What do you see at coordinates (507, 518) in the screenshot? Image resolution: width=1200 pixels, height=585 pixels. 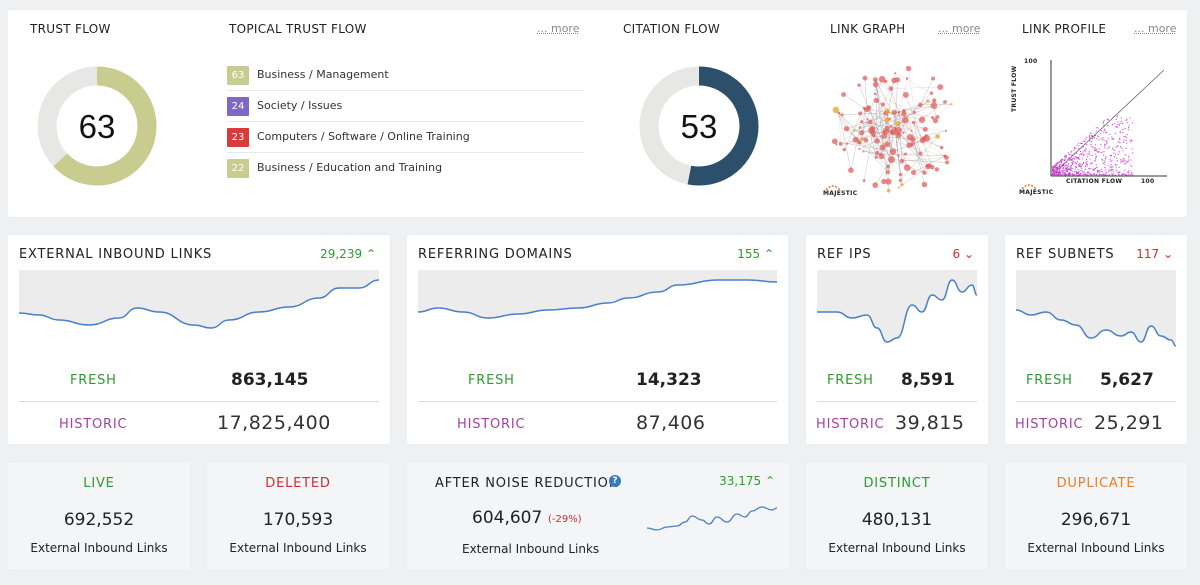 I see `noise-value: 604,607` at bounding box center [507, 518].